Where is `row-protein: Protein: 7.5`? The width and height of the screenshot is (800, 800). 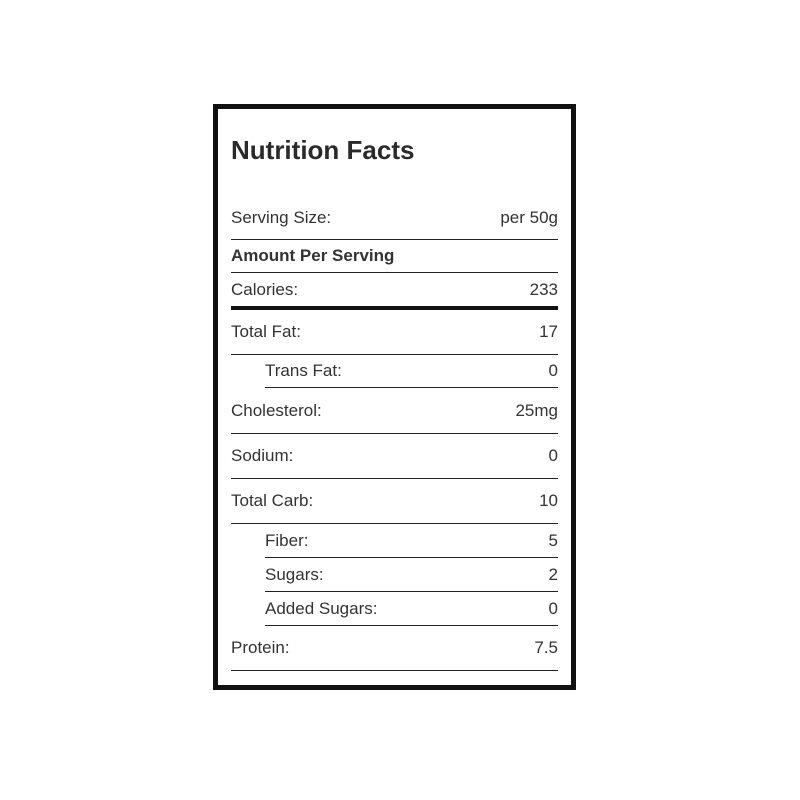
row-protein: Protein: 7.5 is located at coordinates (394, 648).